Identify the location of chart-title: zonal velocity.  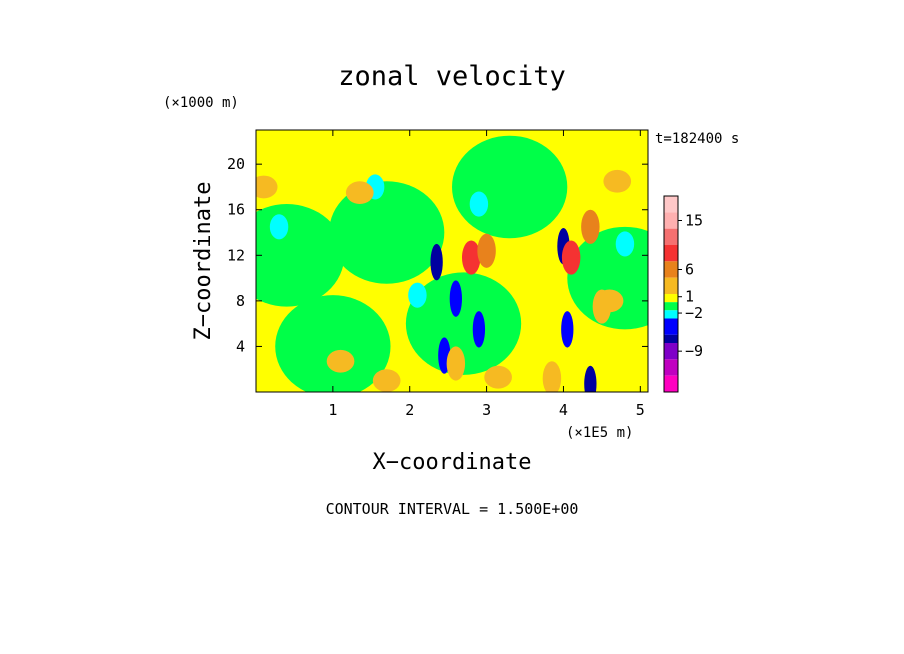
(452, 76).